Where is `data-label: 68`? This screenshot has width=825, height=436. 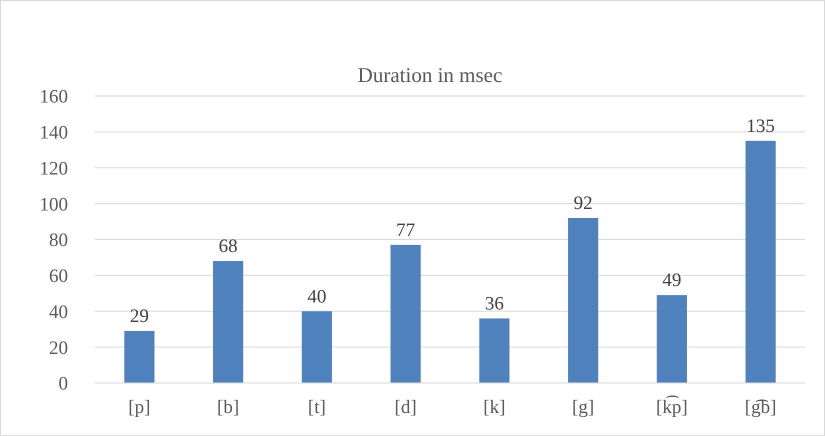 data-label: 68 is located at coordinates (228, 247).